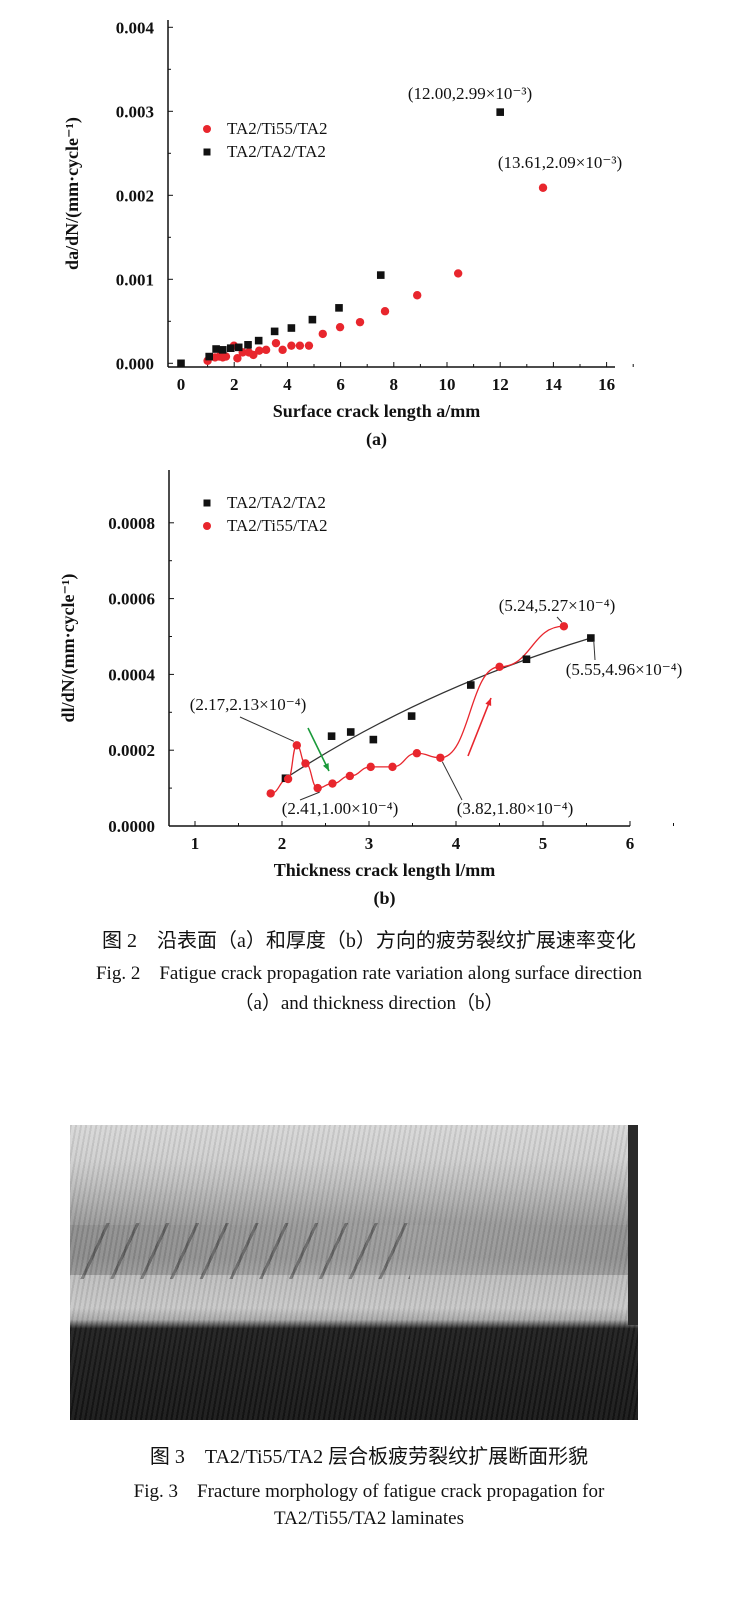 This screenshot has height=1605, width=738. Describe the element at coordinates (135, 27) in the screenshot. I see `y-tick-label: 0.004` at that location.